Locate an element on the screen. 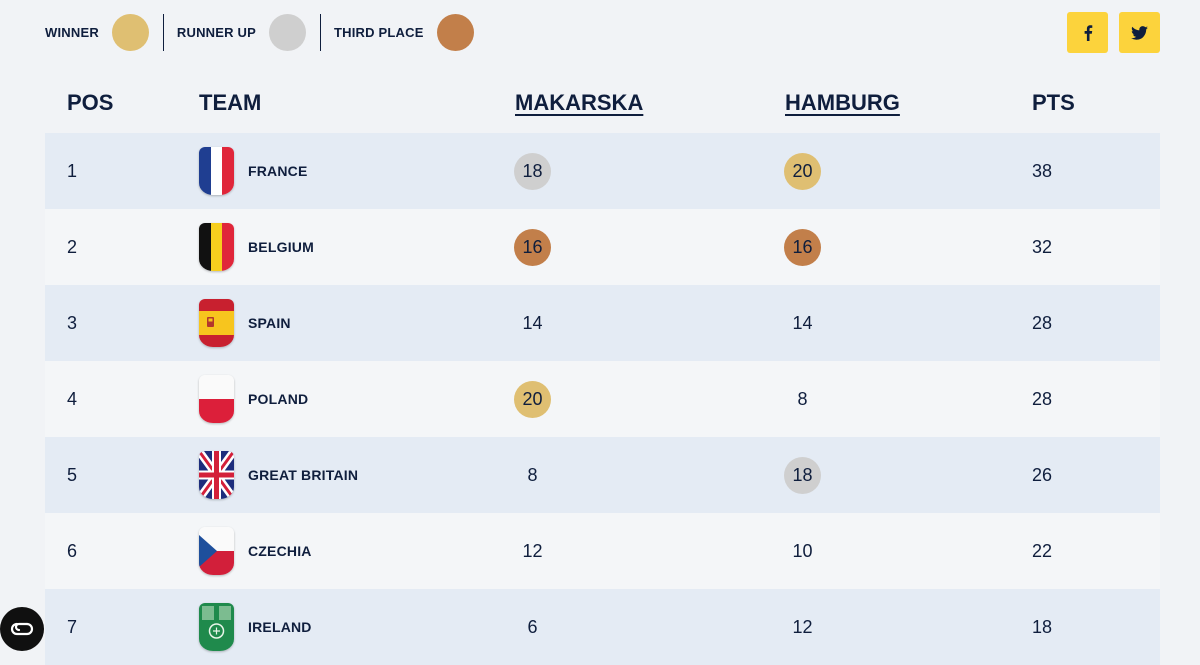 This screenshot has height=665, width=1200. row-team: GREAT BRITAIN is located at coordinates (278, 475).